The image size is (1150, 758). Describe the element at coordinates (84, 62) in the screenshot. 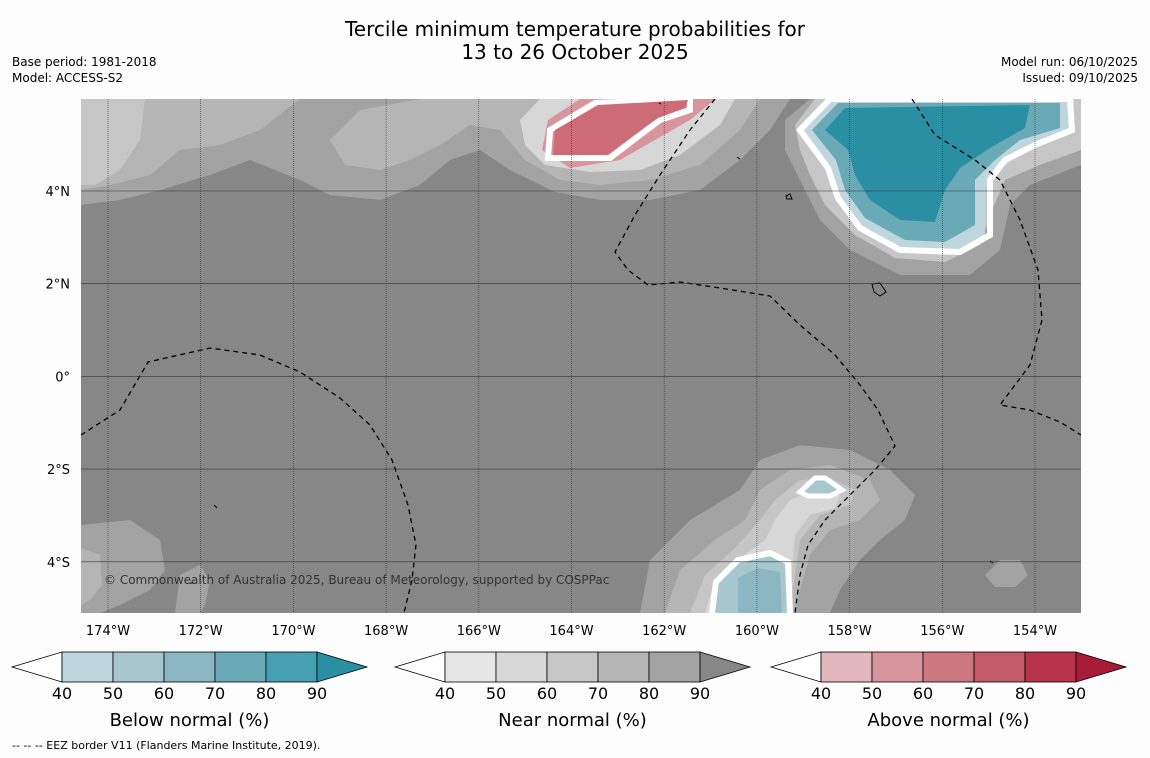

I see `base-period: Base period: 1981-2018` at that location.